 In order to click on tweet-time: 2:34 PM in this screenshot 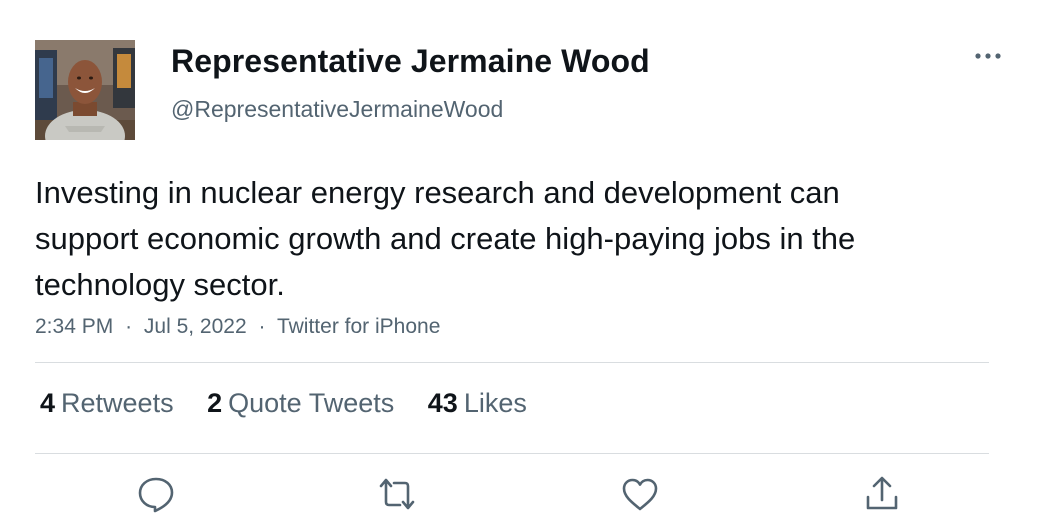, I will do `click(74, 326)`.